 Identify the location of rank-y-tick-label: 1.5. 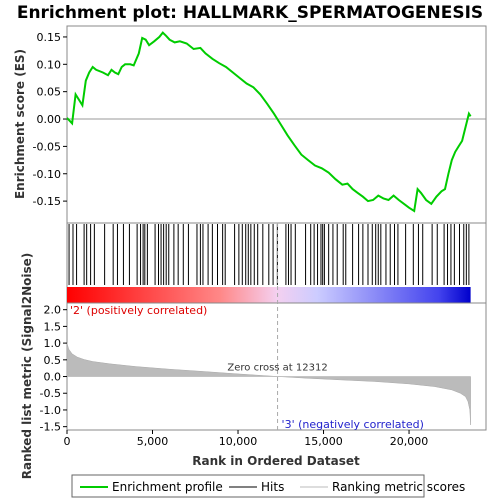
(53, 326).